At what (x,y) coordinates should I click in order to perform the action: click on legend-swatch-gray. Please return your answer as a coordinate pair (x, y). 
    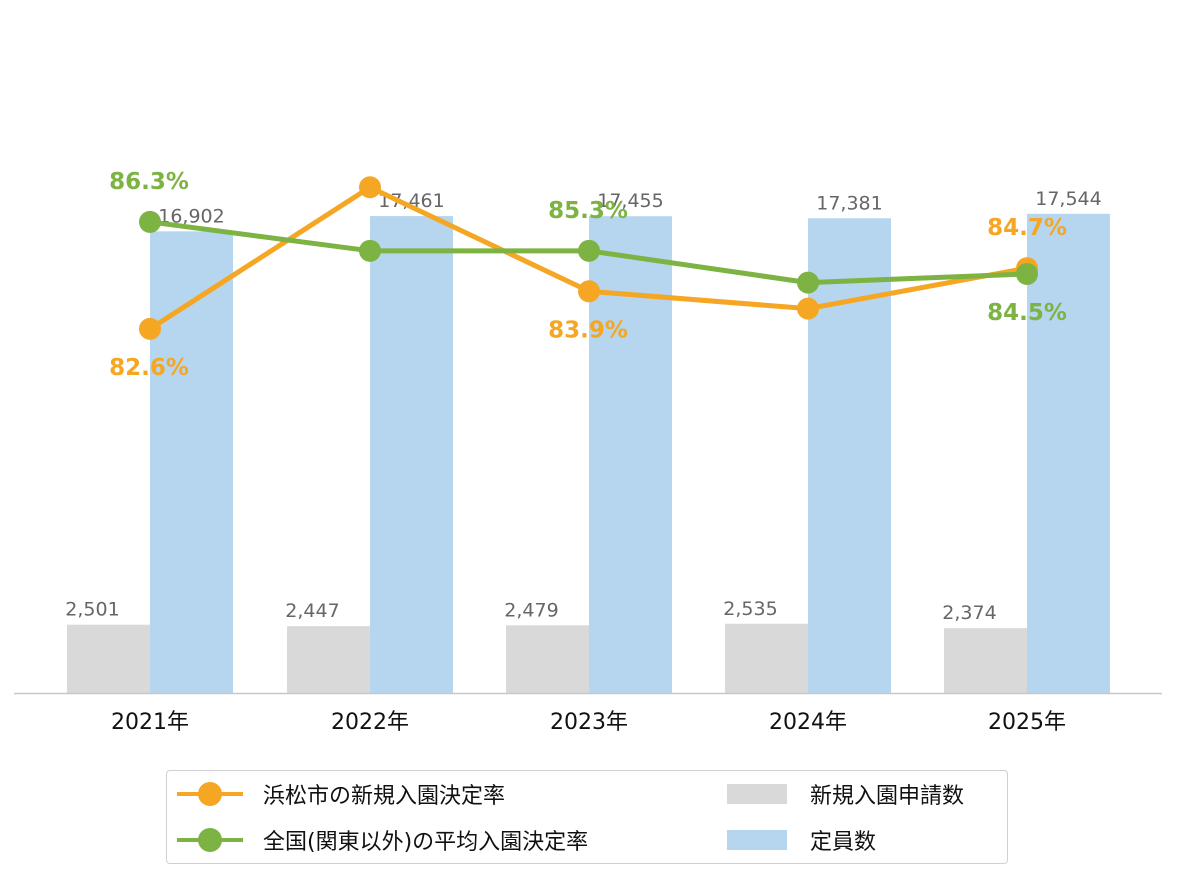
    Looking at the image, I should click on (757, 794).